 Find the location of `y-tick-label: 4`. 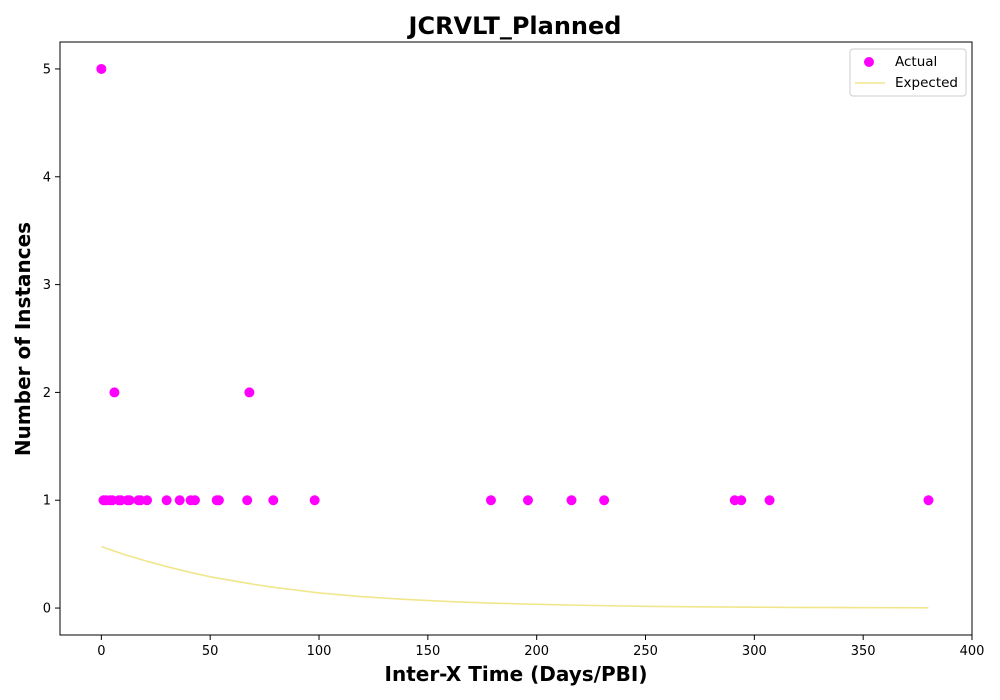

y-tick-label: 4 is located at coordinates (47, 177).